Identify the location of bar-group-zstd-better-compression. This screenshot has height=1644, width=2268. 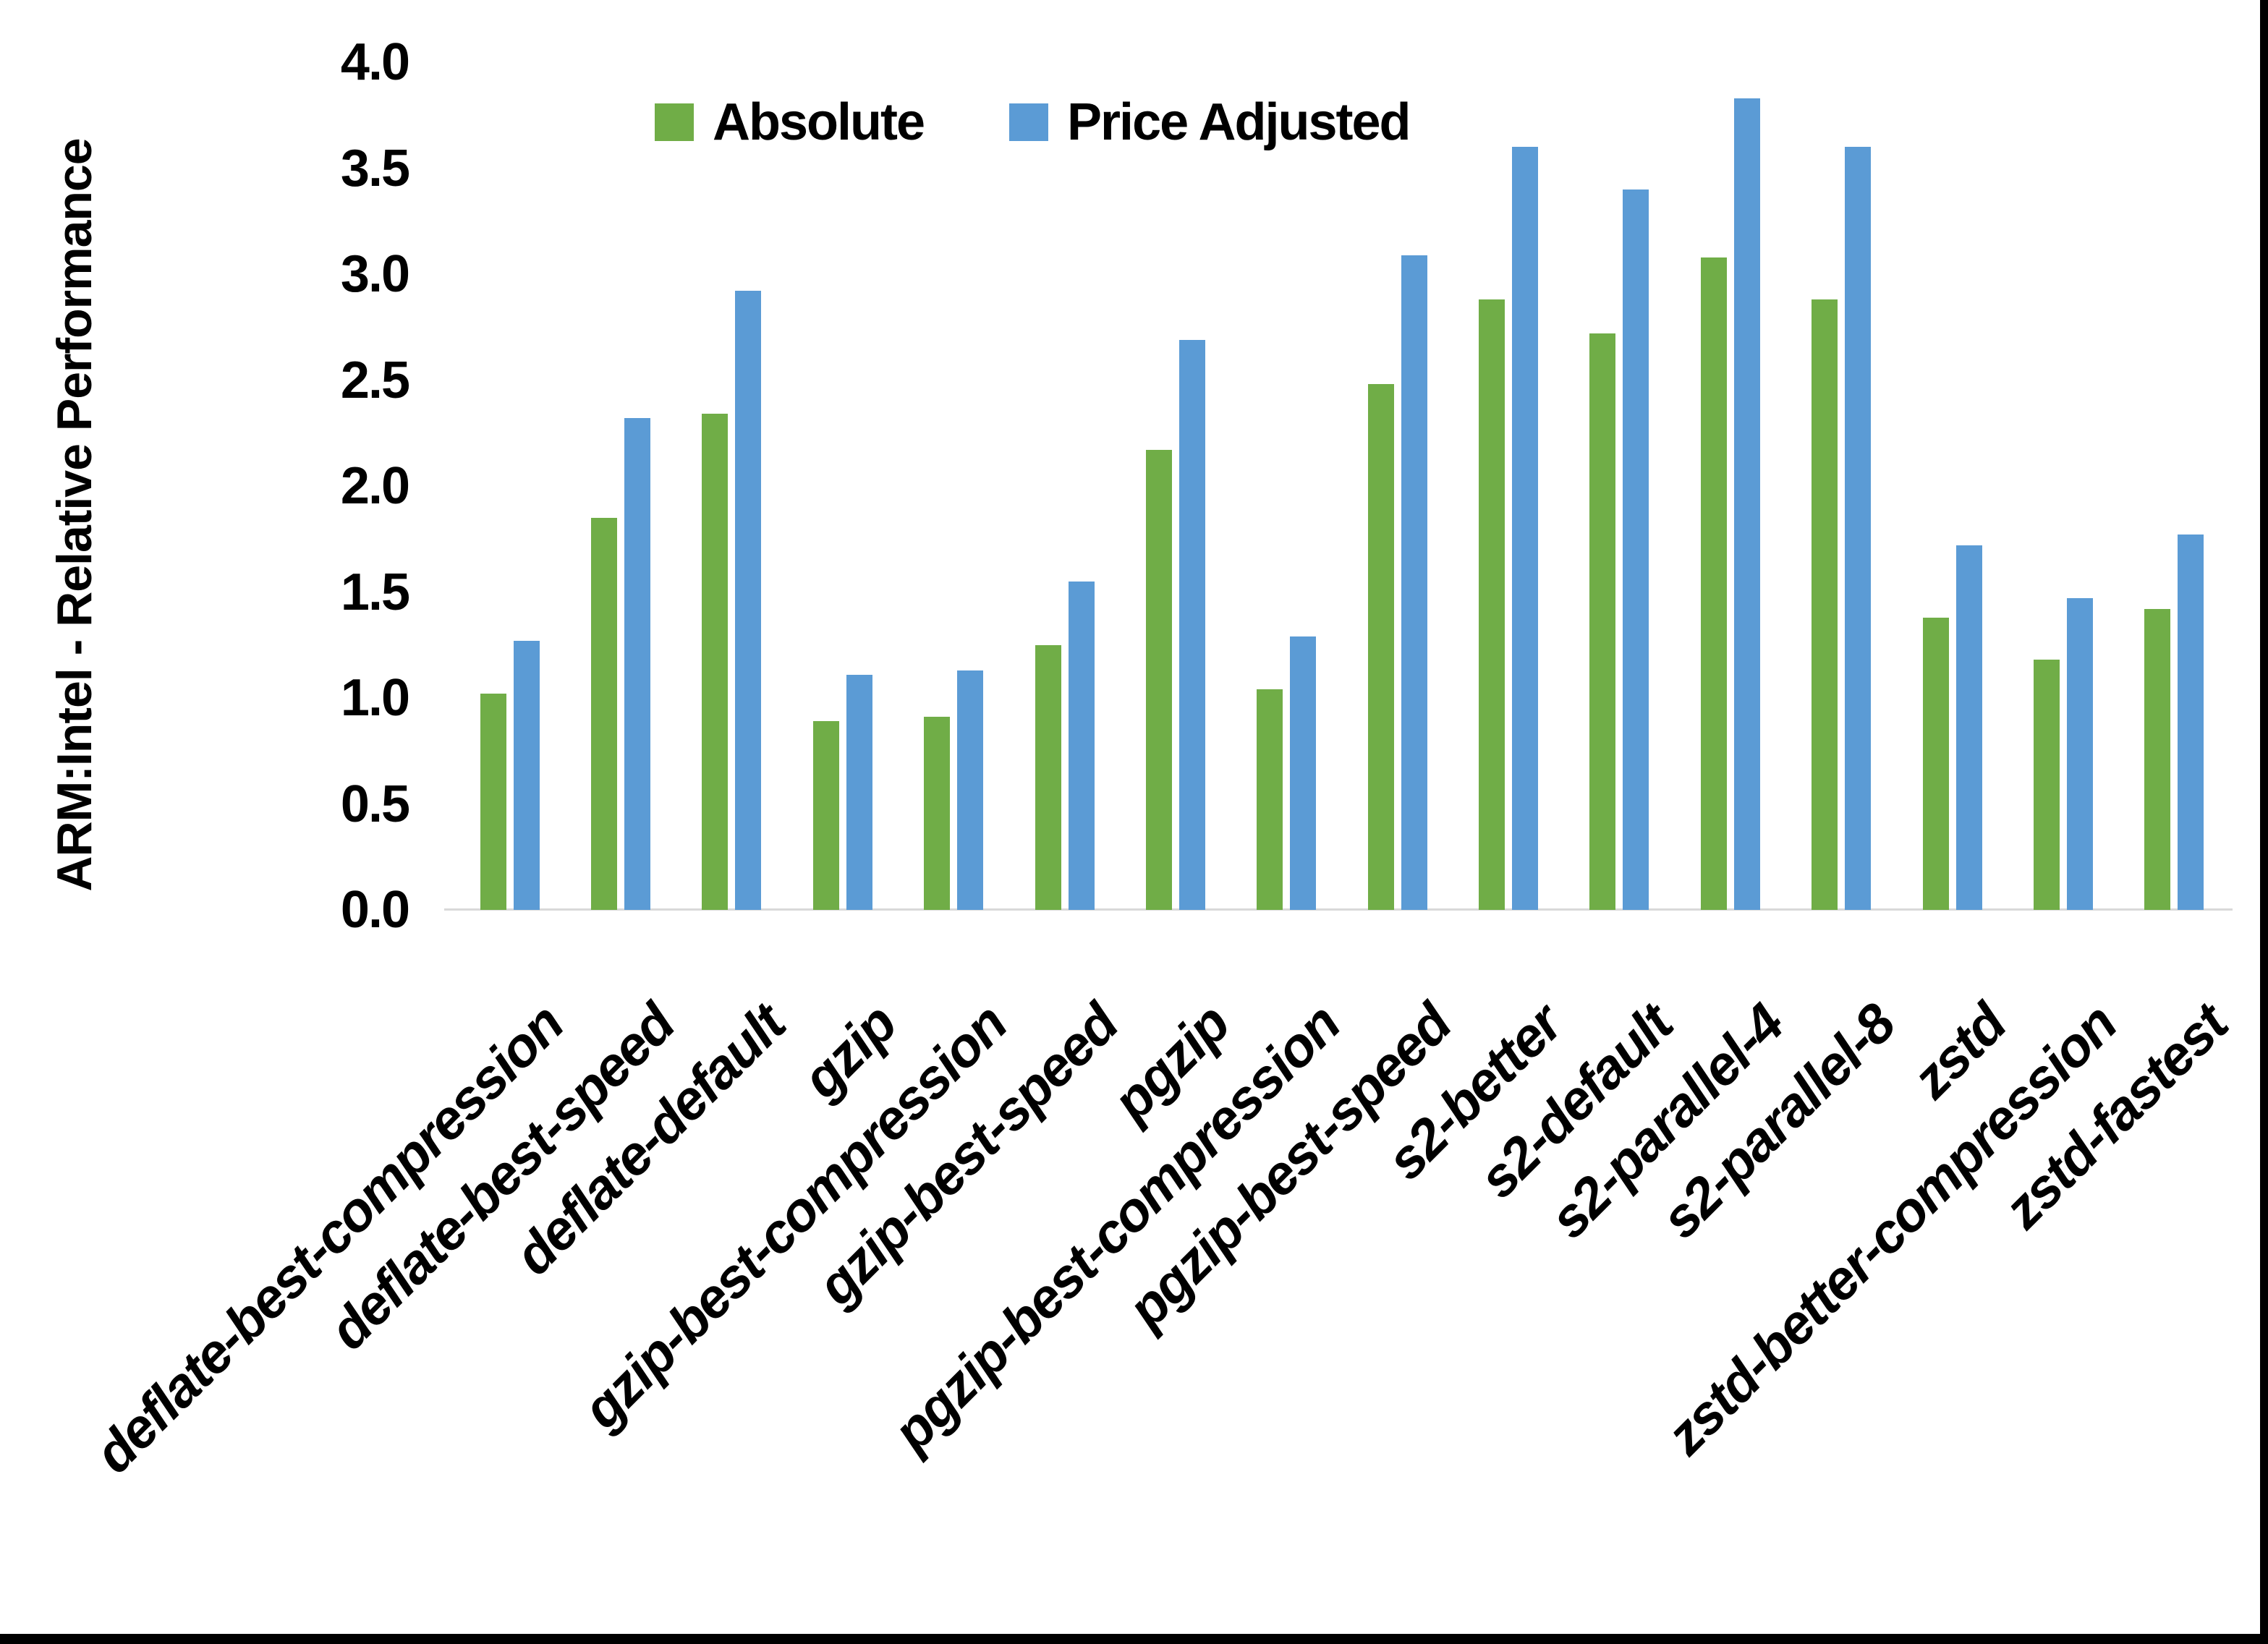
(2063, 486).